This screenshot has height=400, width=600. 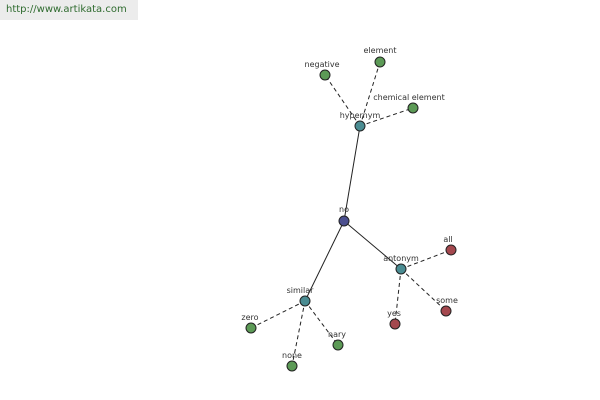 What do you see at coordinates (66, 9) in the screenshot?
I see `url: http://www.artikata.com` at bounding box center [66, 9].